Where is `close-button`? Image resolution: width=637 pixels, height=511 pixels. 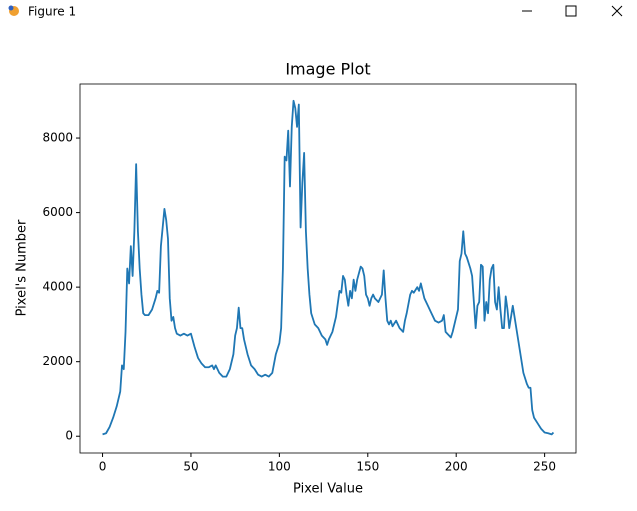
close-button is located at coordinates (617, 11).